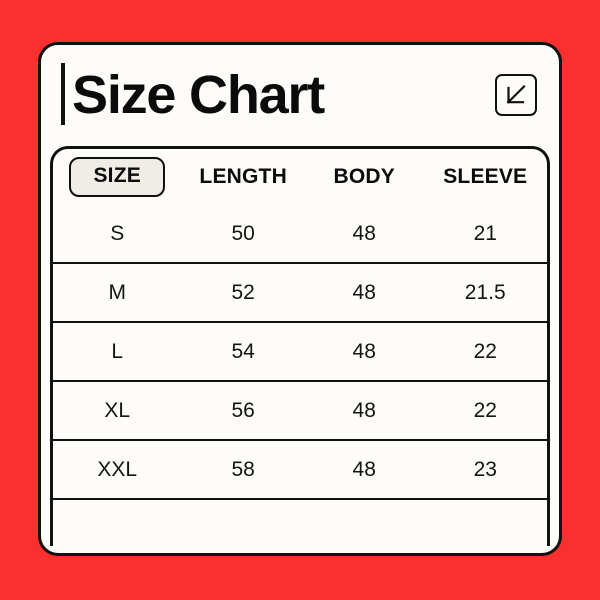 This screenshot has width=600, height=600. I want to click on arrow-down-left-icon, so click(516, 95).